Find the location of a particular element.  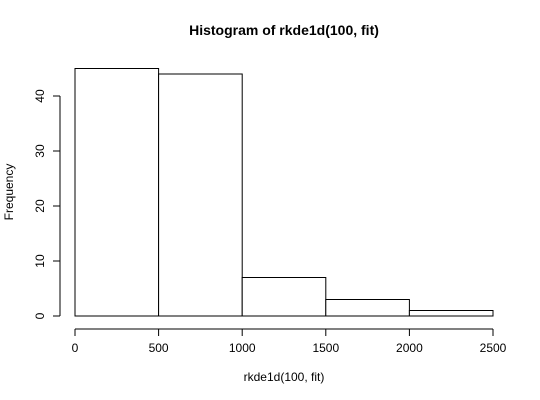

y-tick-label: 30 is located at coordinates (40, 151).